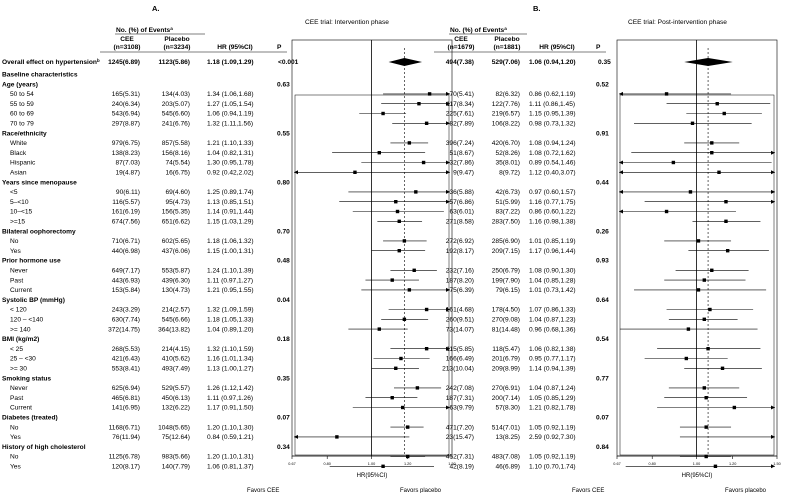  Describe the element at coordinates (126, 114) in the screenshot. I see `cee-events-cell: 543(6.94)` at that location.